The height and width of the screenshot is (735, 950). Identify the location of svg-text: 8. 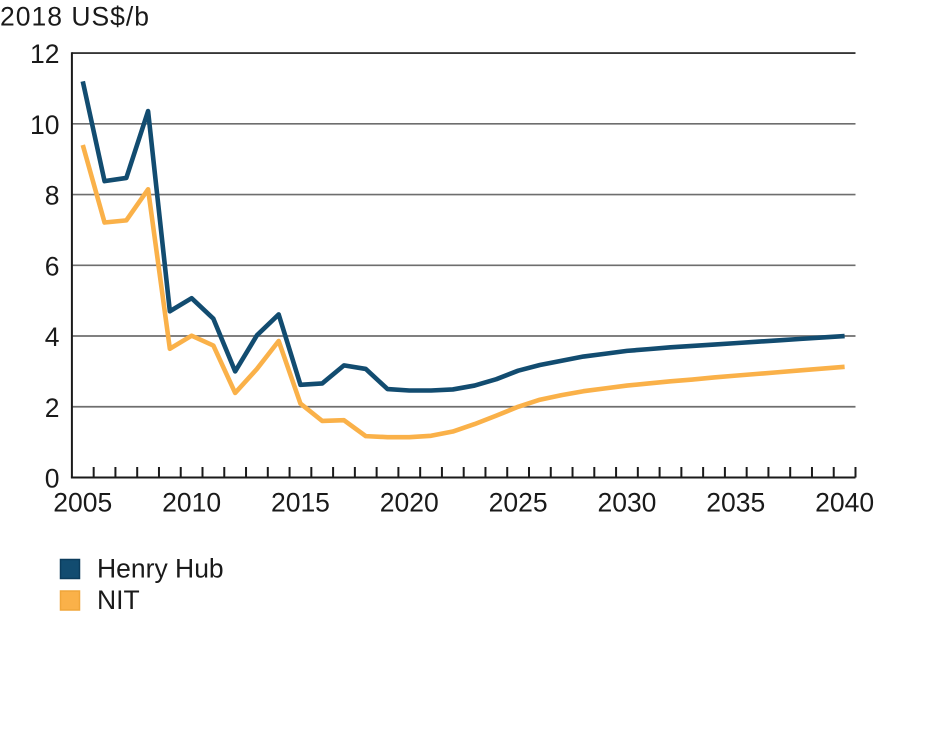
(52, 196).